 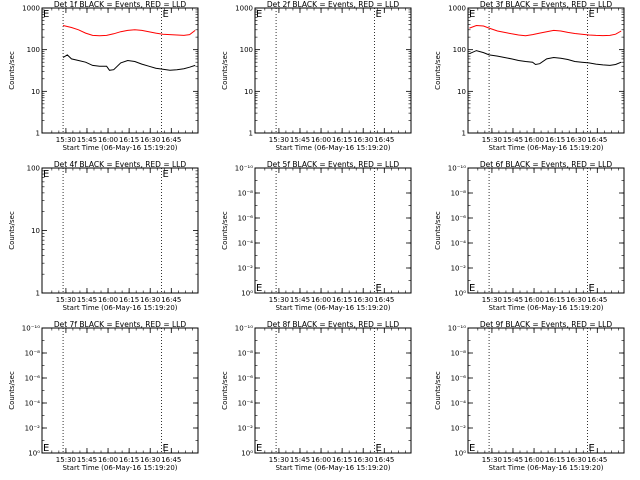 What do you see at coordinates (129, 62) in the screenshot?
I see `event-rate-line` at bounding box center [129, 62].